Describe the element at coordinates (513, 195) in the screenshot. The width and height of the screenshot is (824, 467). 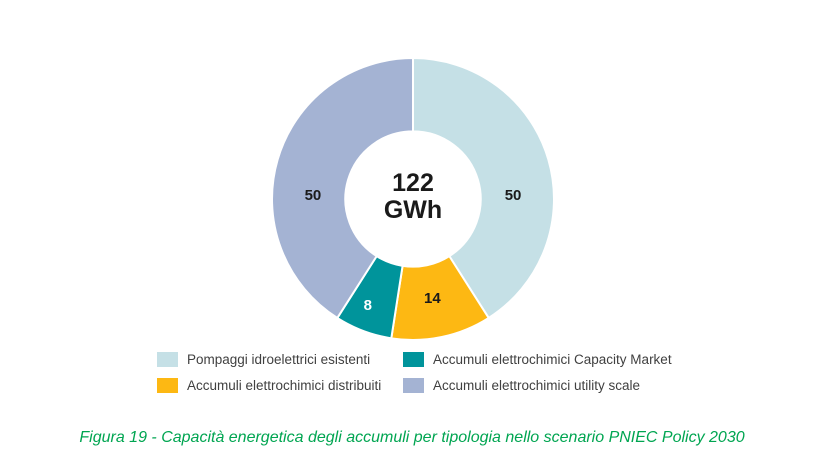
I see `donut-value-label-pompaggi-idroelettrici-esistenti: 50` at that location.